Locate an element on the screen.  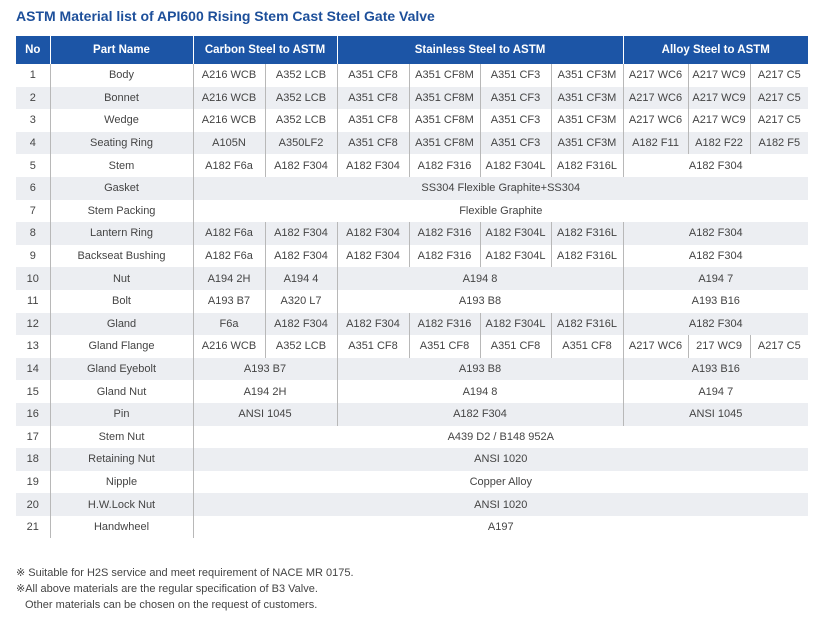
row-number: 18 is located at coordinates (33, 459).